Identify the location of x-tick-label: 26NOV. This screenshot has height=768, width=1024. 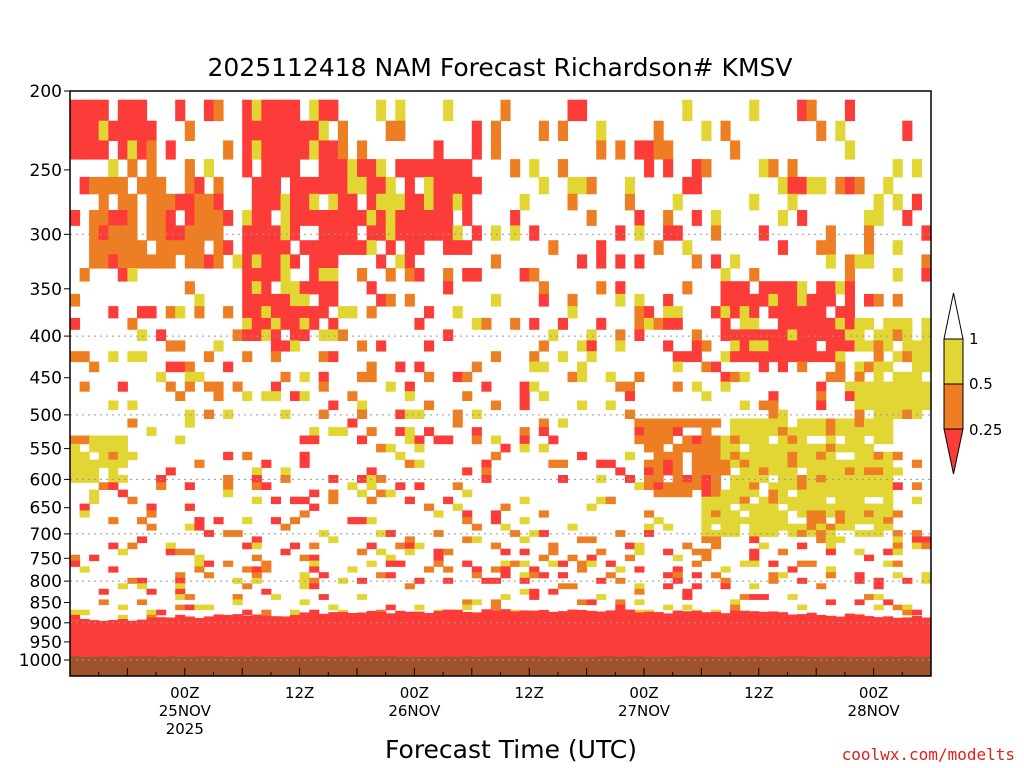
(414, 711).